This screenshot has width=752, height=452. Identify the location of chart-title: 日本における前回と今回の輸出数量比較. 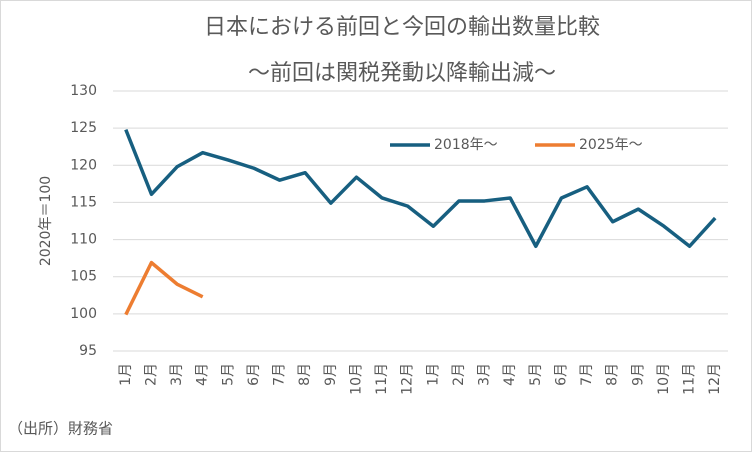
(402, 27).